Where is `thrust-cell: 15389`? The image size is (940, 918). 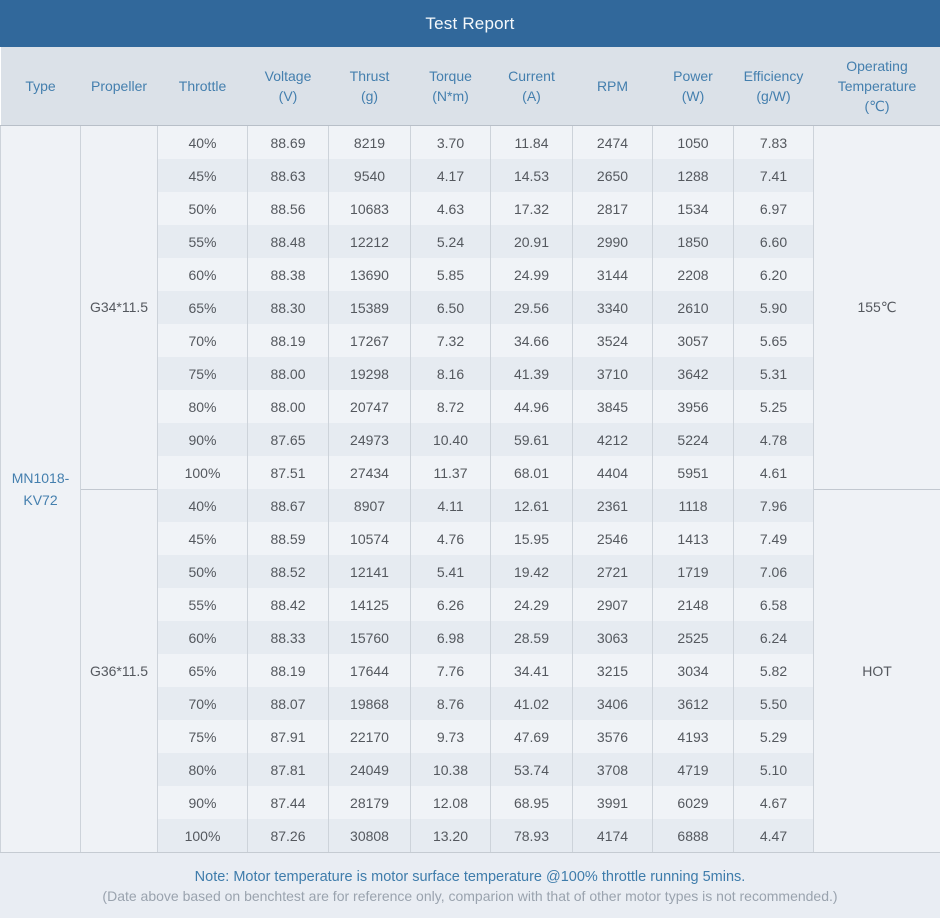
thrust-cell: 15389 is located at coordinates (369, 307).